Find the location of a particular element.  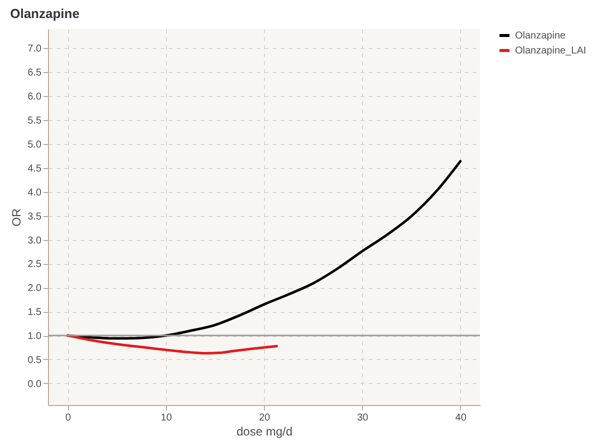

chart-title: Olanzapine is located at coordinates (45, 13).